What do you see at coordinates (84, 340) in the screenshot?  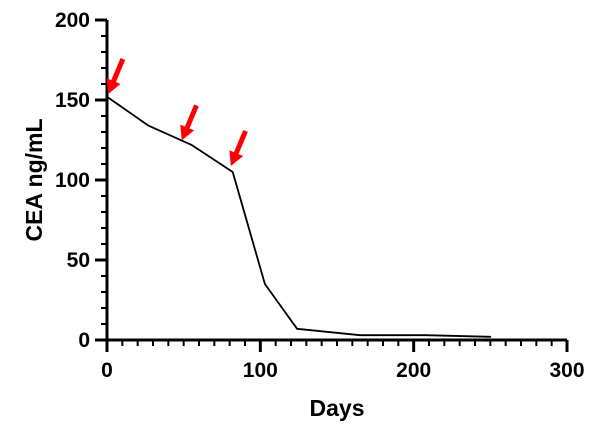 I see `y-tick-label: 0` at bounding box center [84, 340].